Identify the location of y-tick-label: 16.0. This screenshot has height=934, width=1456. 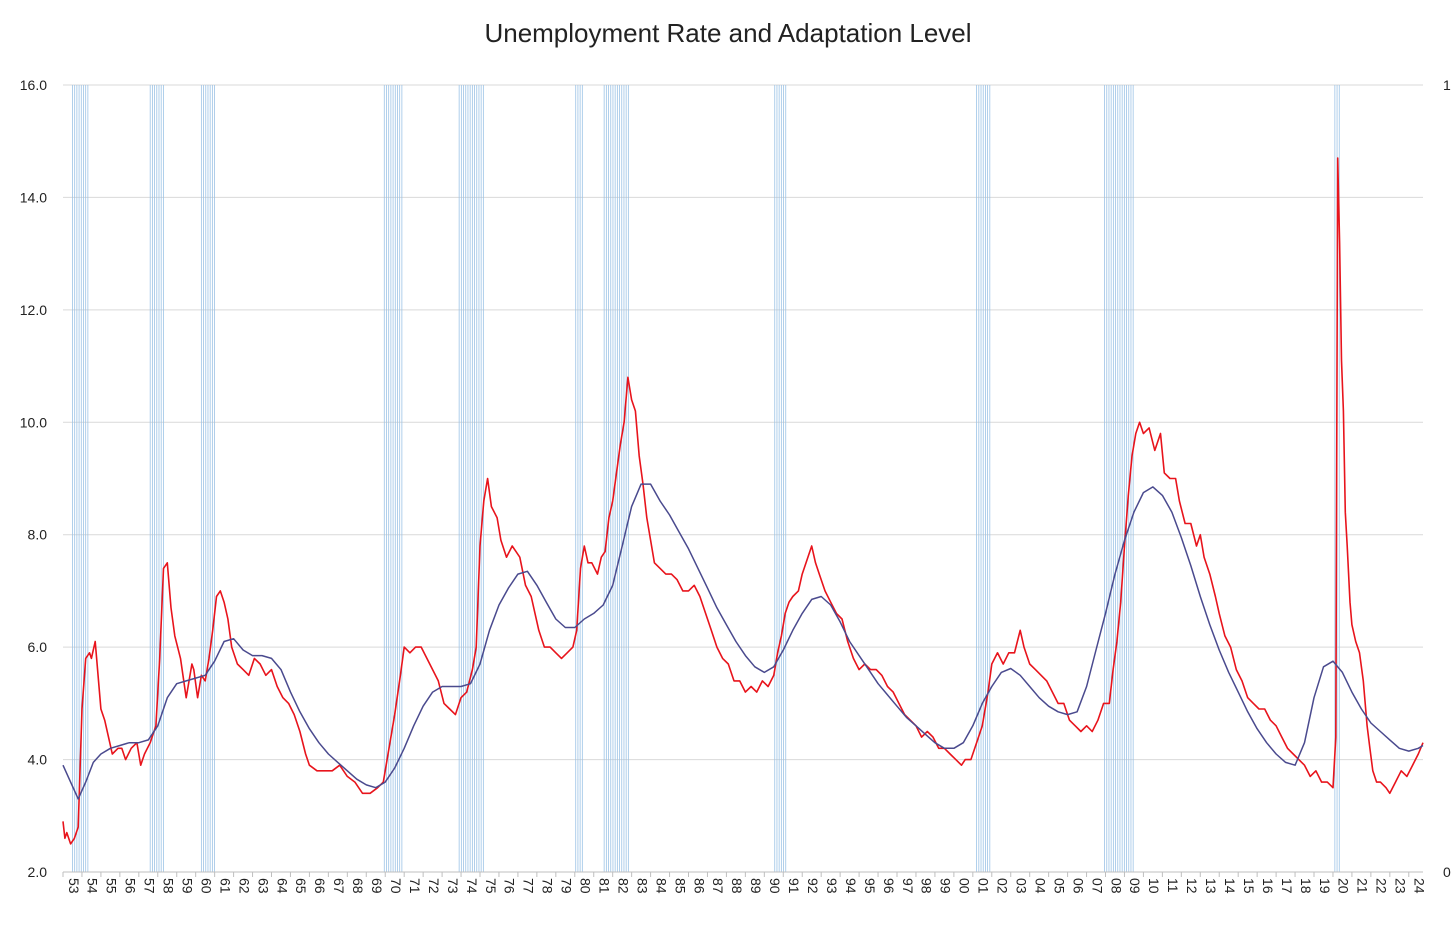
(33, 85).